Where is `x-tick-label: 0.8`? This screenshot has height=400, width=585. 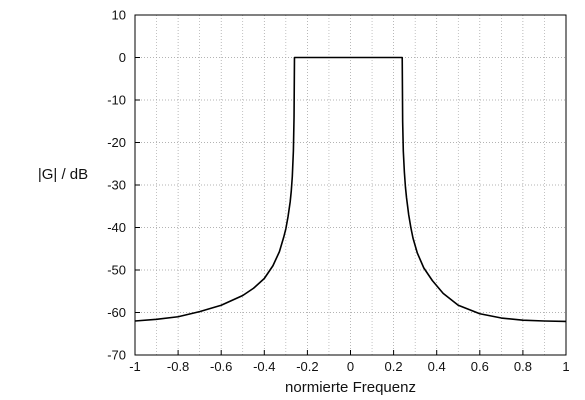 x-tick-label: 0.8 is located at coordinates (523, 366).